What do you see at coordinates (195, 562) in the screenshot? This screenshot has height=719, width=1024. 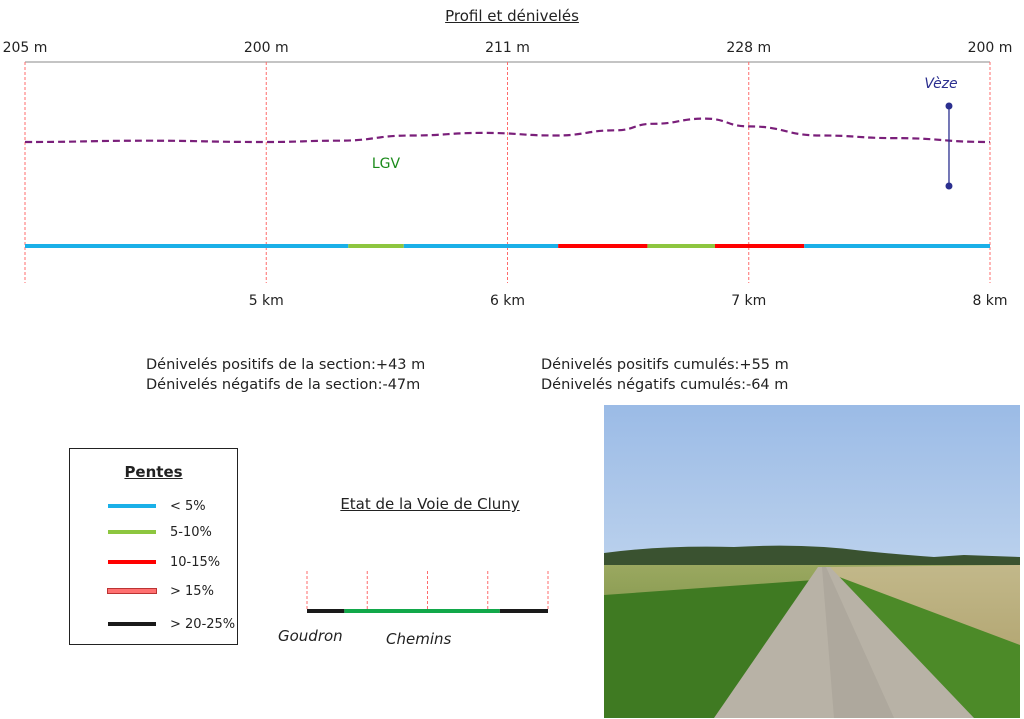 I see `legend-label: 10-15%` at bounding box center [195, 562].